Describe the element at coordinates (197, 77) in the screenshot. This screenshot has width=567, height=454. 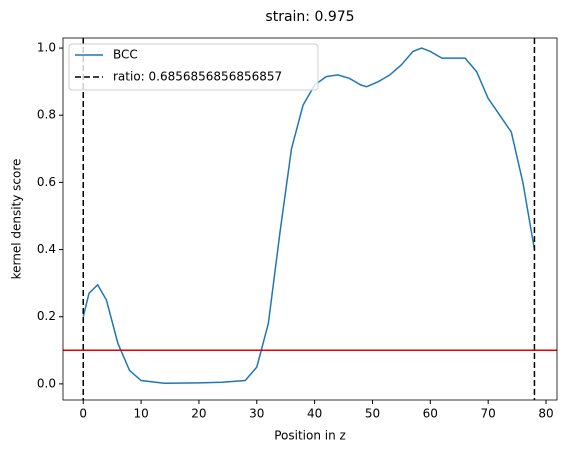
I see `legend-label: ratio: 0.6856856856856857` at that location.